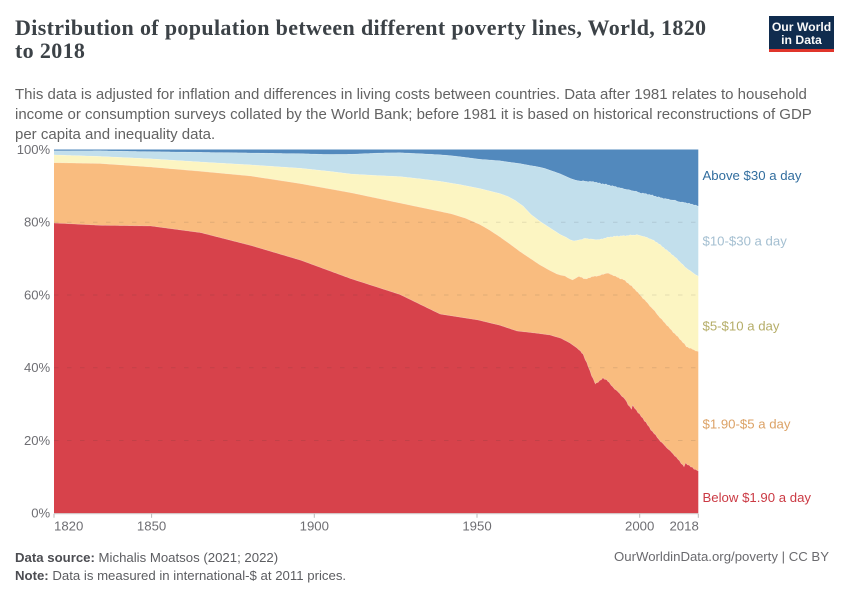  Describe the element at coordinates (37, 367) in the screenshot. I see `svg-text: 40%` at that location.